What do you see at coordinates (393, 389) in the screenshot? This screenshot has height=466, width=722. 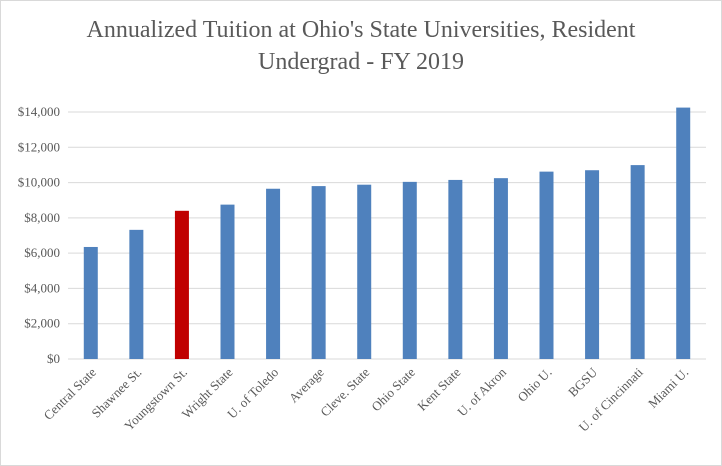 I see `x-tick-label: Ohio State` at bounding box center [393, 389].